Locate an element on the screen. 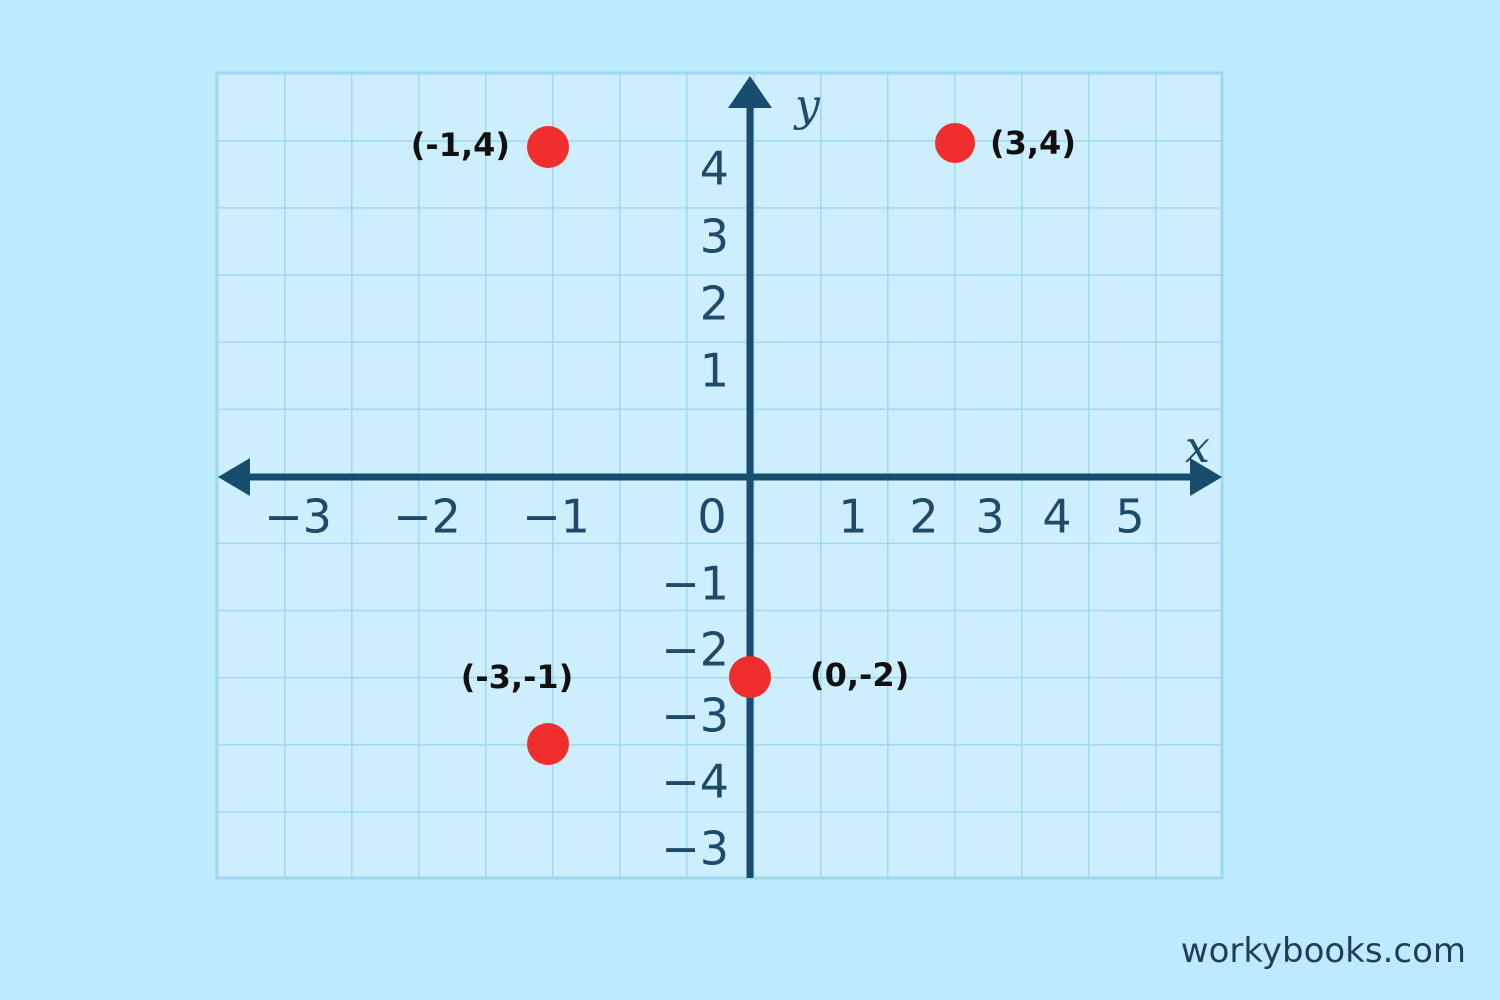  x-tick-label: −3 is located at coordinates (298, 517).